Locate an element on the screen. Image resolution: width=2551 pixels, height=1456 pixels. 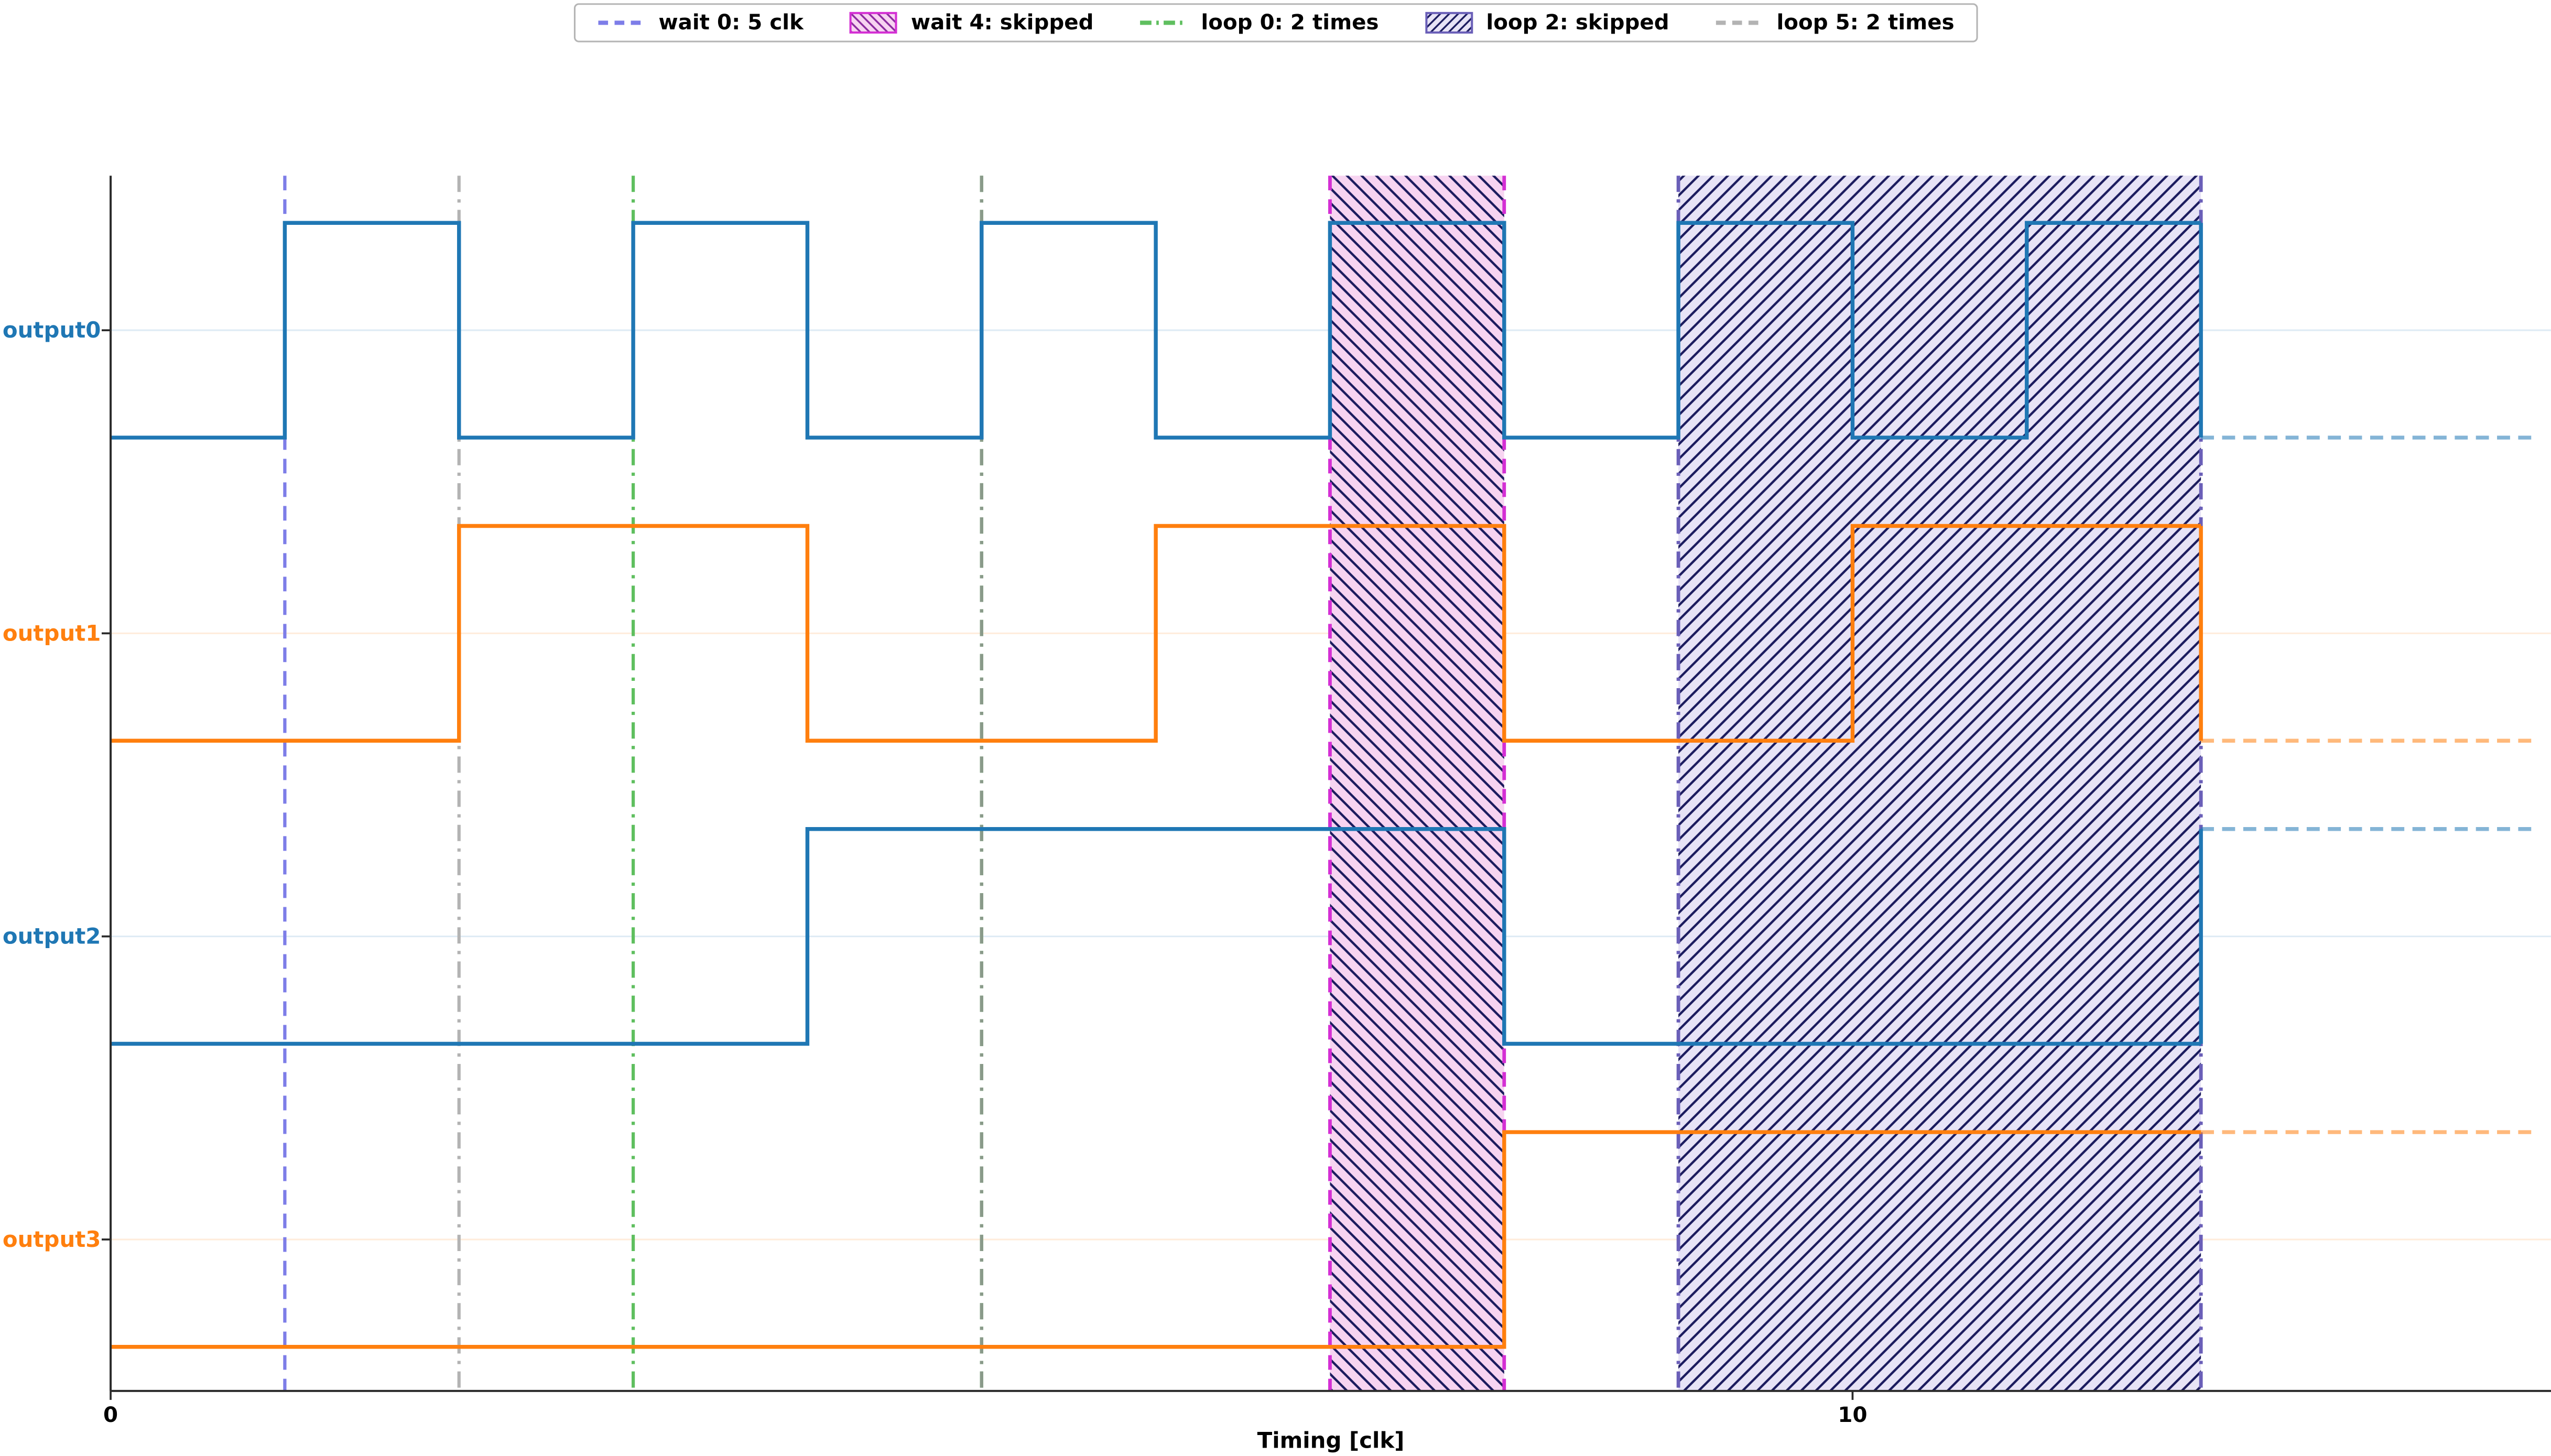
legend-item-label: wait 4: skipped is located at coordinates (1002, 22).